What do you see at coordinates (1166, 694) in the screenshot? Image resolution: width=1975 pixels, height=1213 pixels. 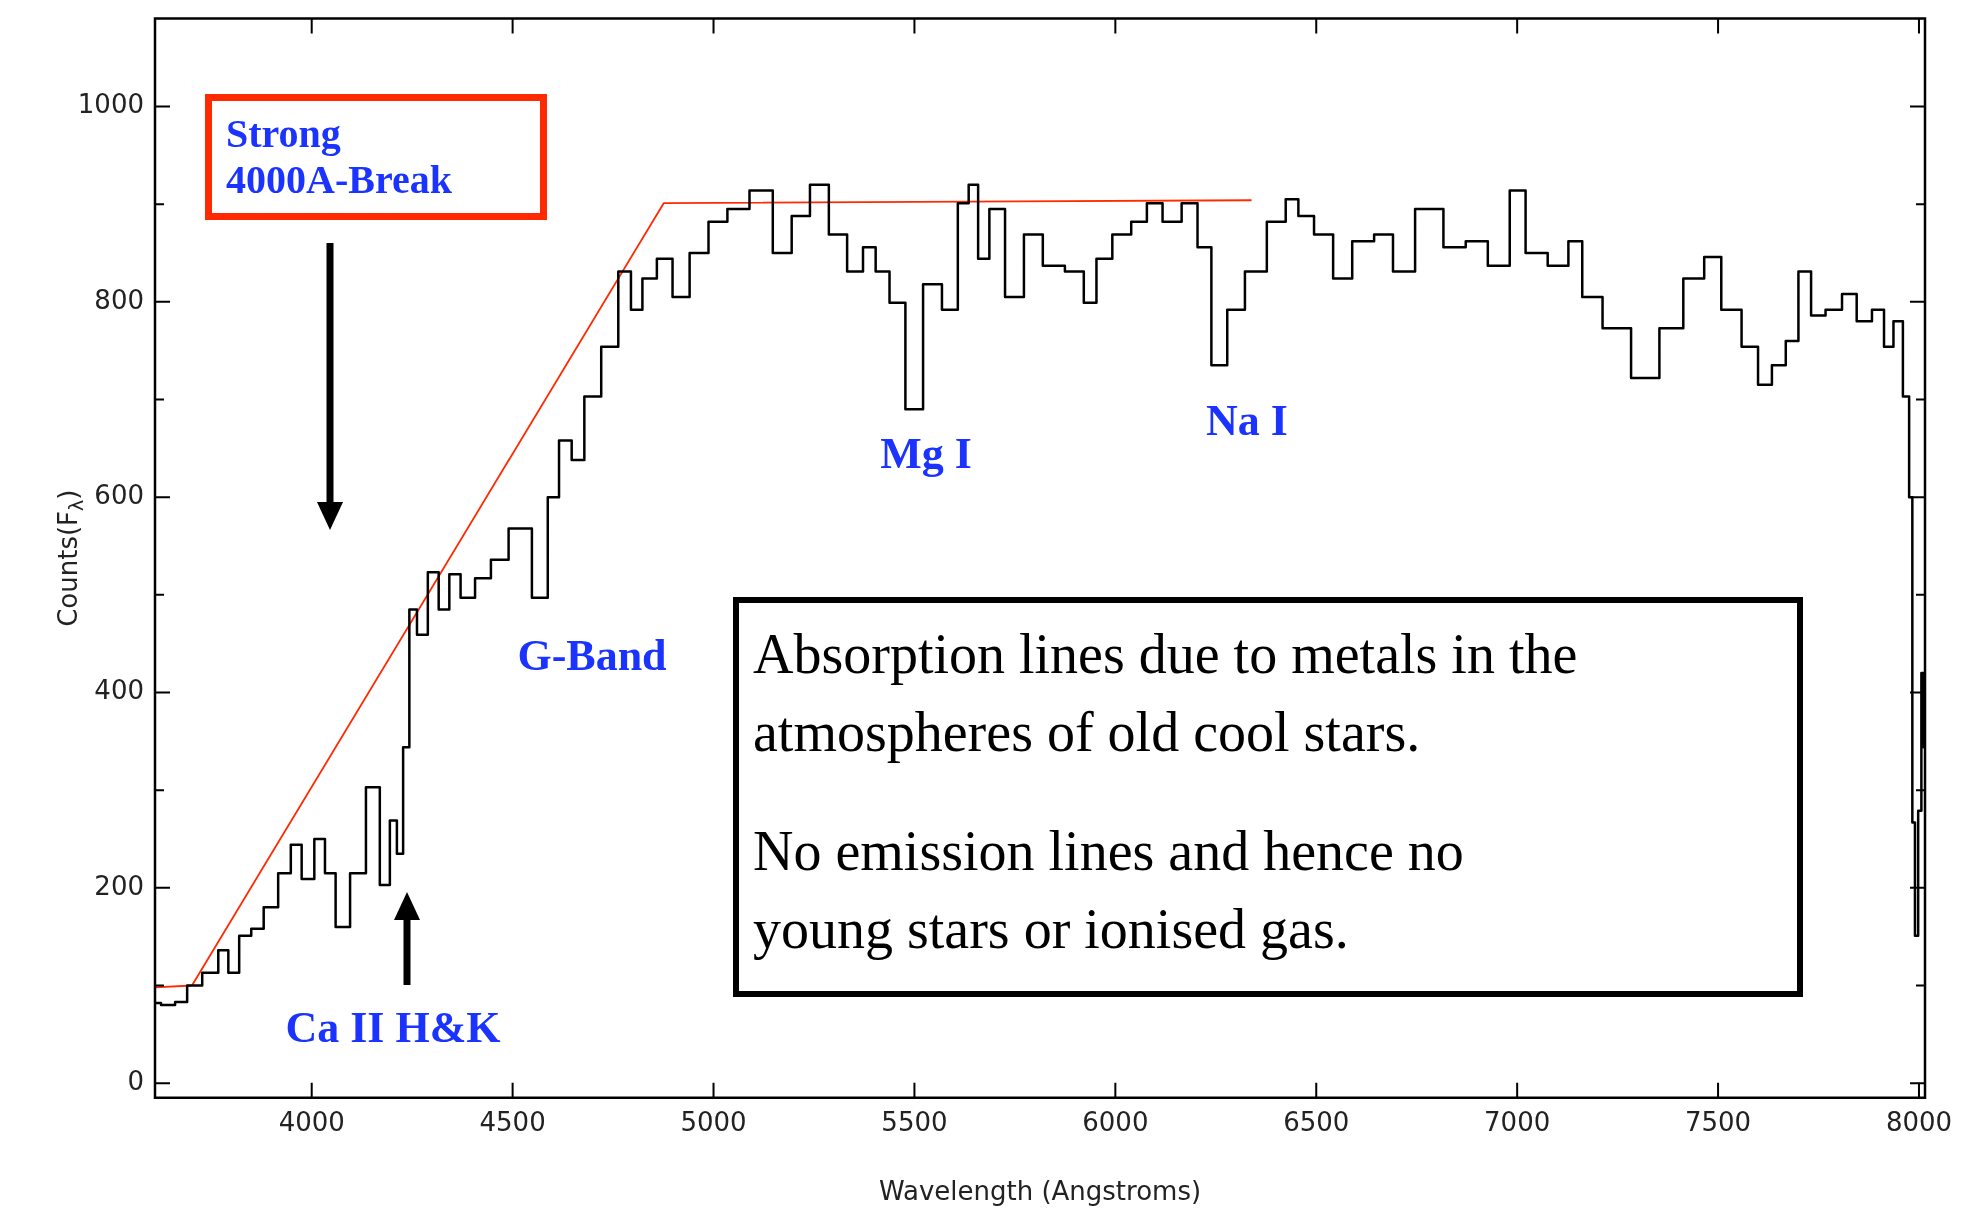 I see `annotation: Absorption lines due to metals in the atmospheres of old cool stars.` at bounding box center [1166, 694].